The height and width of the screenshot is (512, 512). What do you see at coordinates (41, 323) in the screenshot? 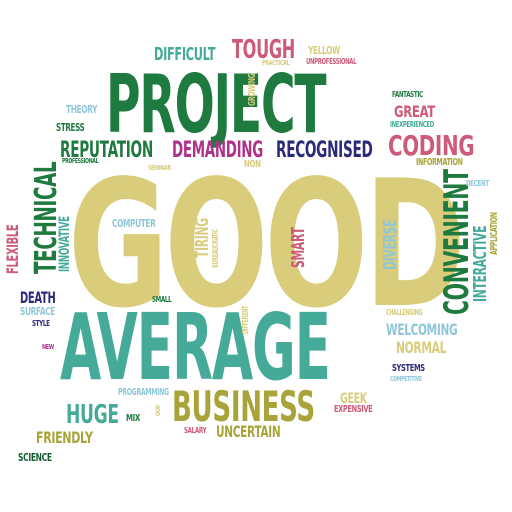
I see `word-style: STYLE` at bounding box center [41, 323].